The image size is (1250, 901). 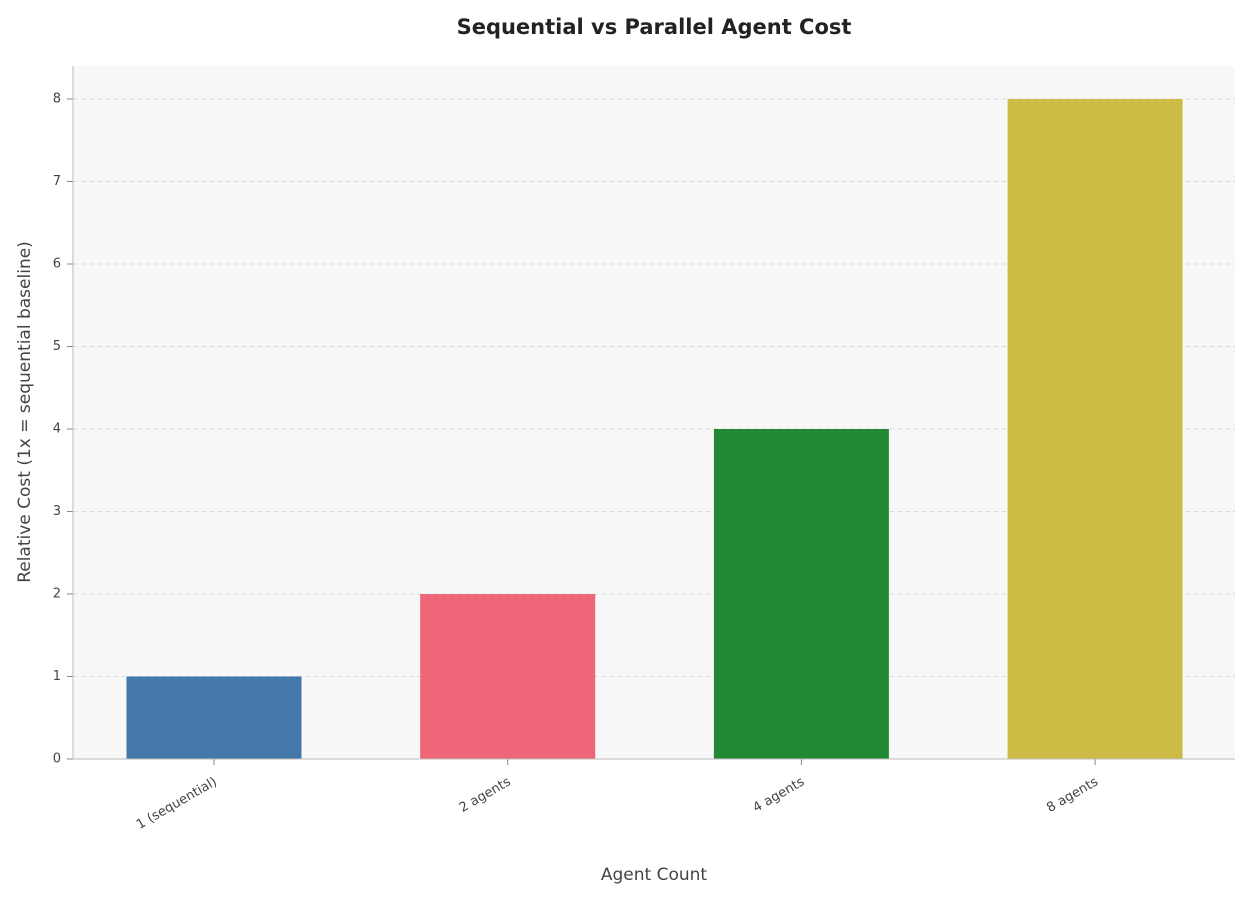 What do you see at coordinates (57, 181) in the screenshot?
I see `y-tick-label: 7` at bounding box center [57, 181].